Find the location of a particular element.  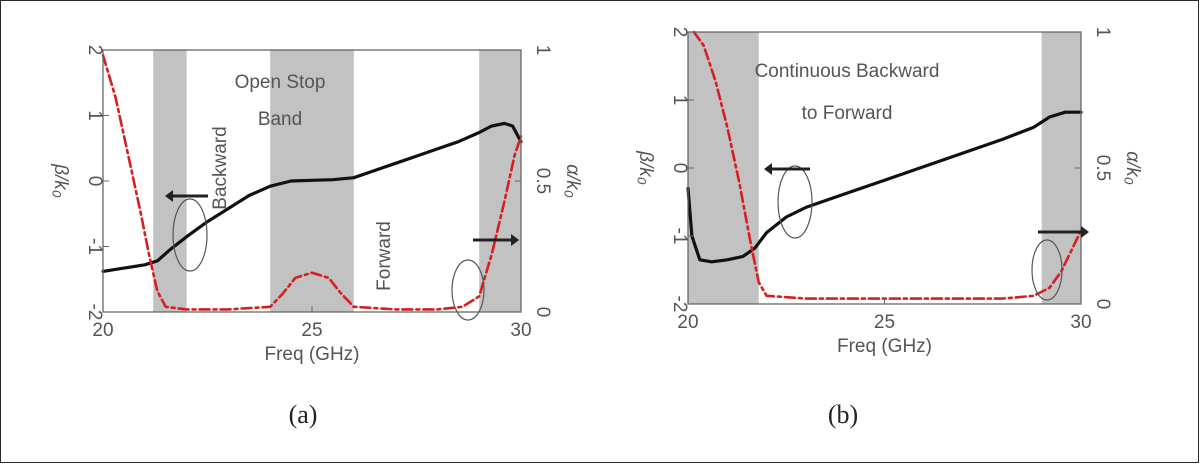

y-right-tick-label-b-0: 0 is located at coordinates (1102, 304).